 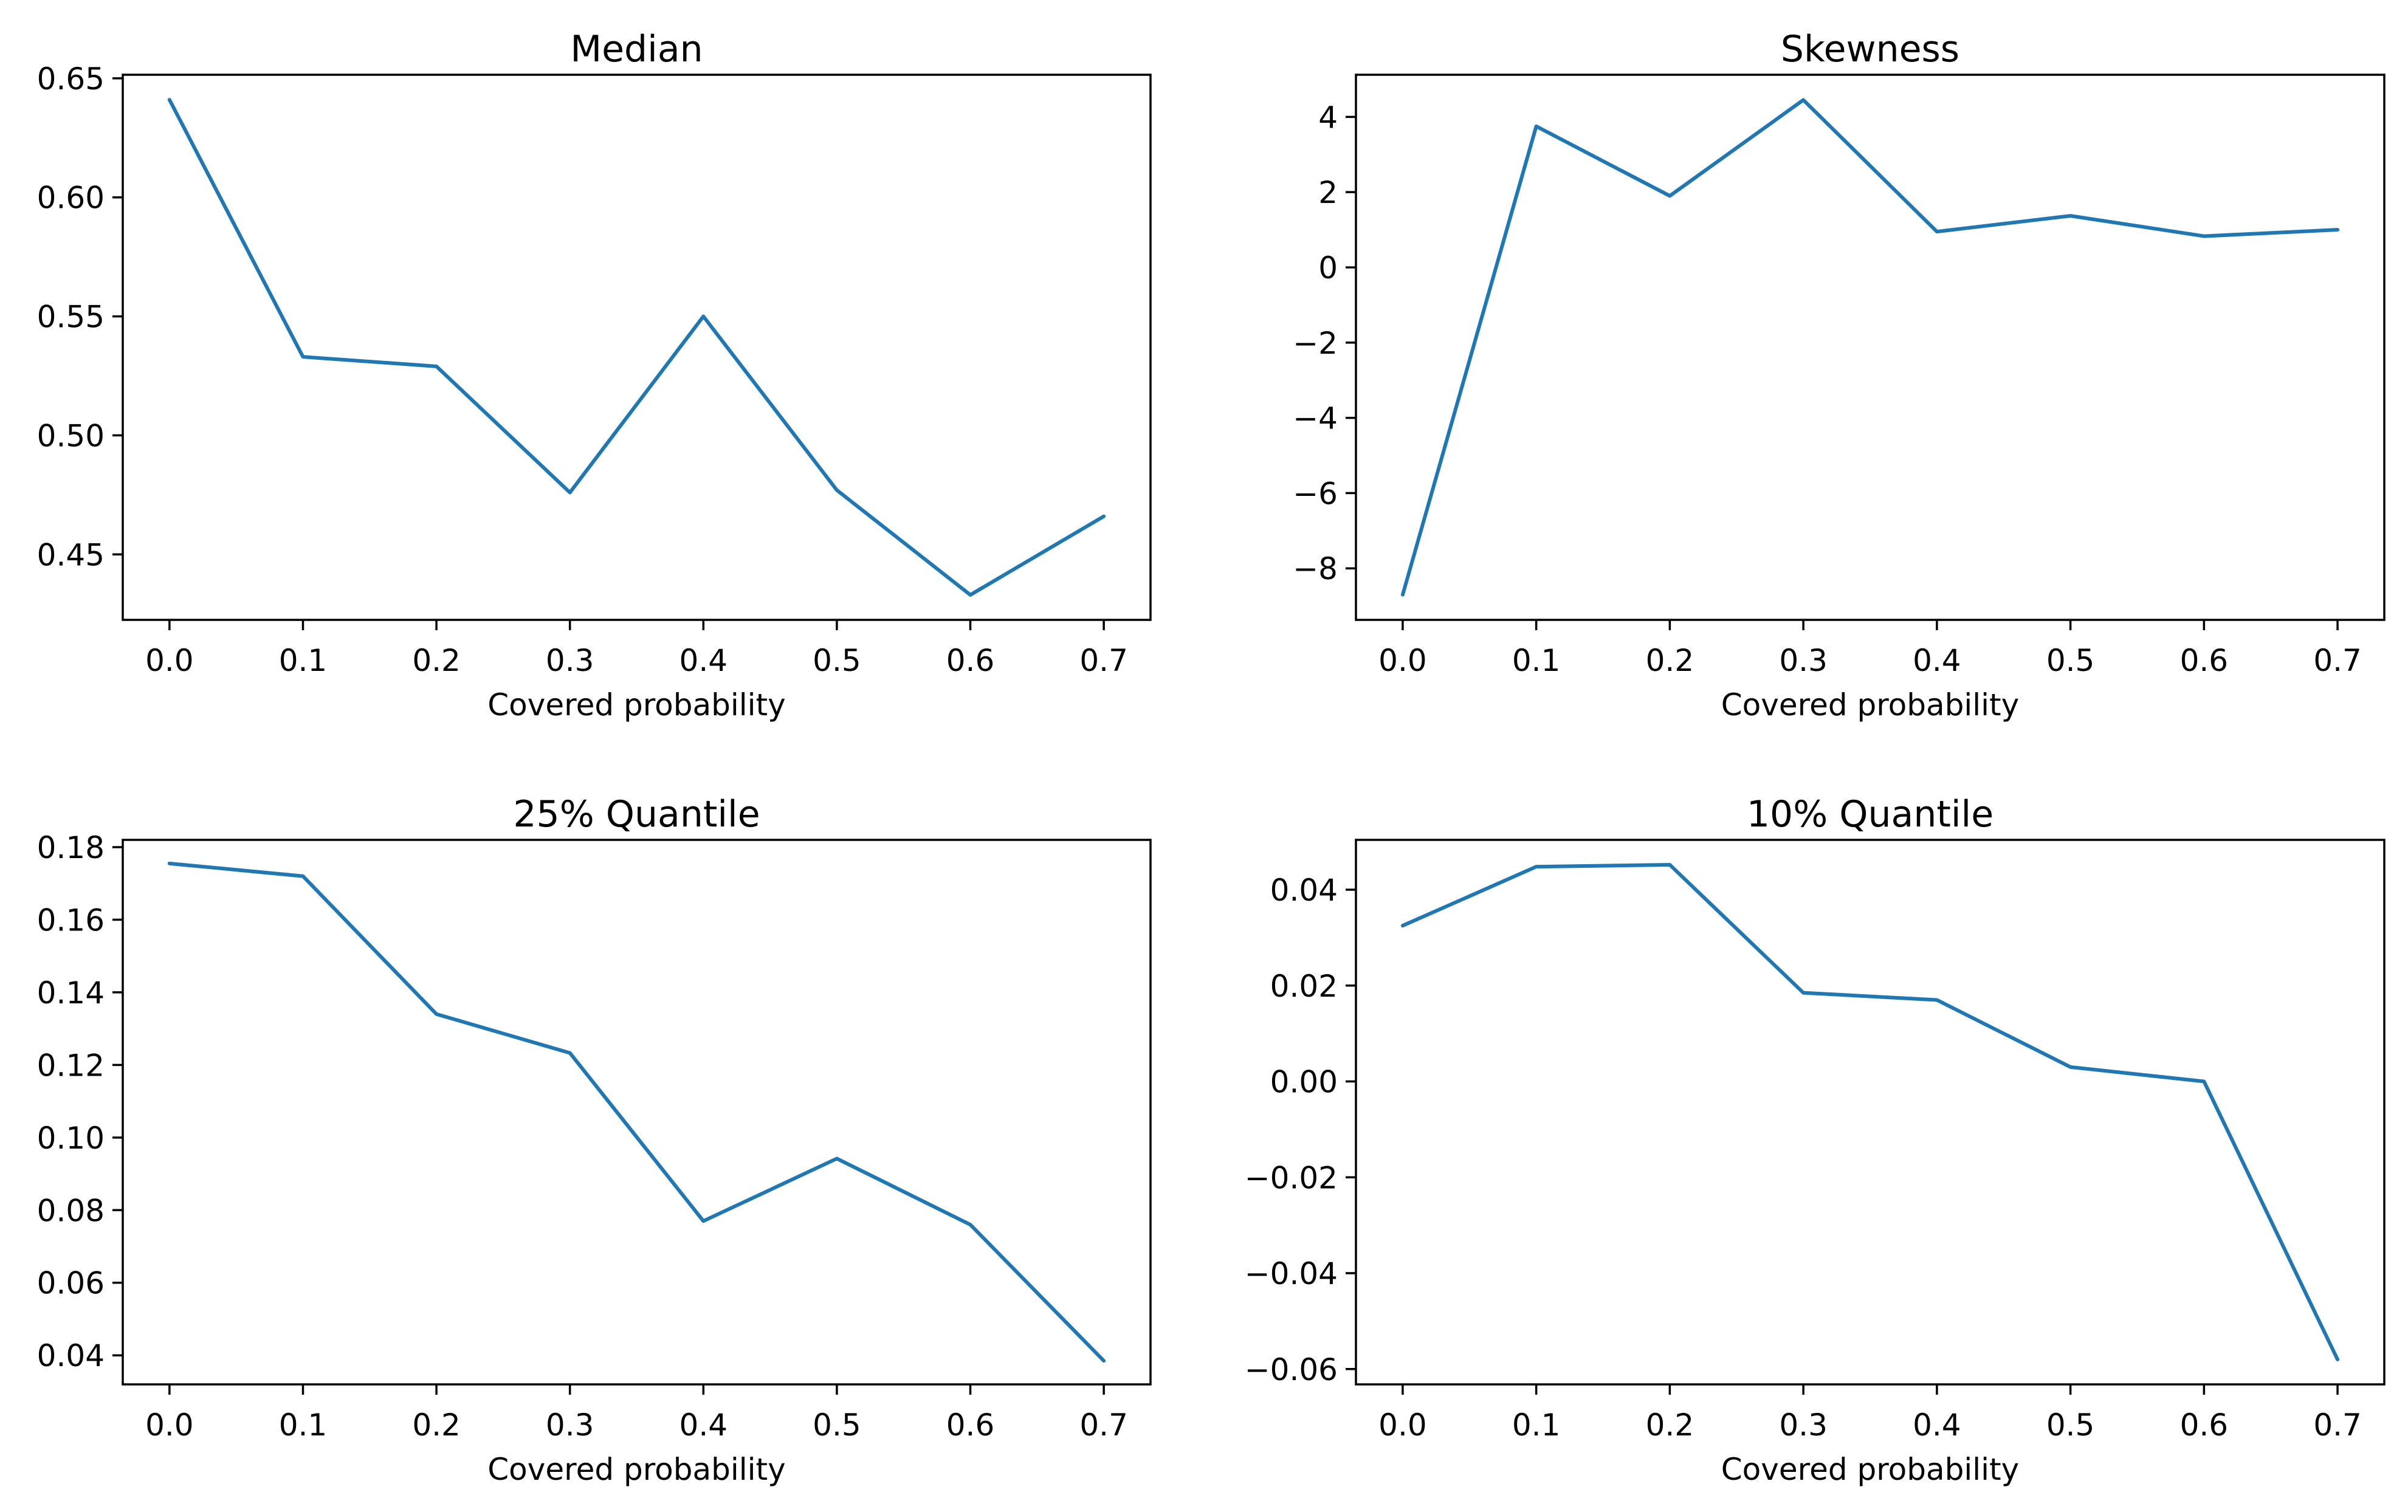 What do you see at coordinates (71, 1065) in the screenshot?
I see `y-tick-label: 0.12` at bounding box center [71, 1065].